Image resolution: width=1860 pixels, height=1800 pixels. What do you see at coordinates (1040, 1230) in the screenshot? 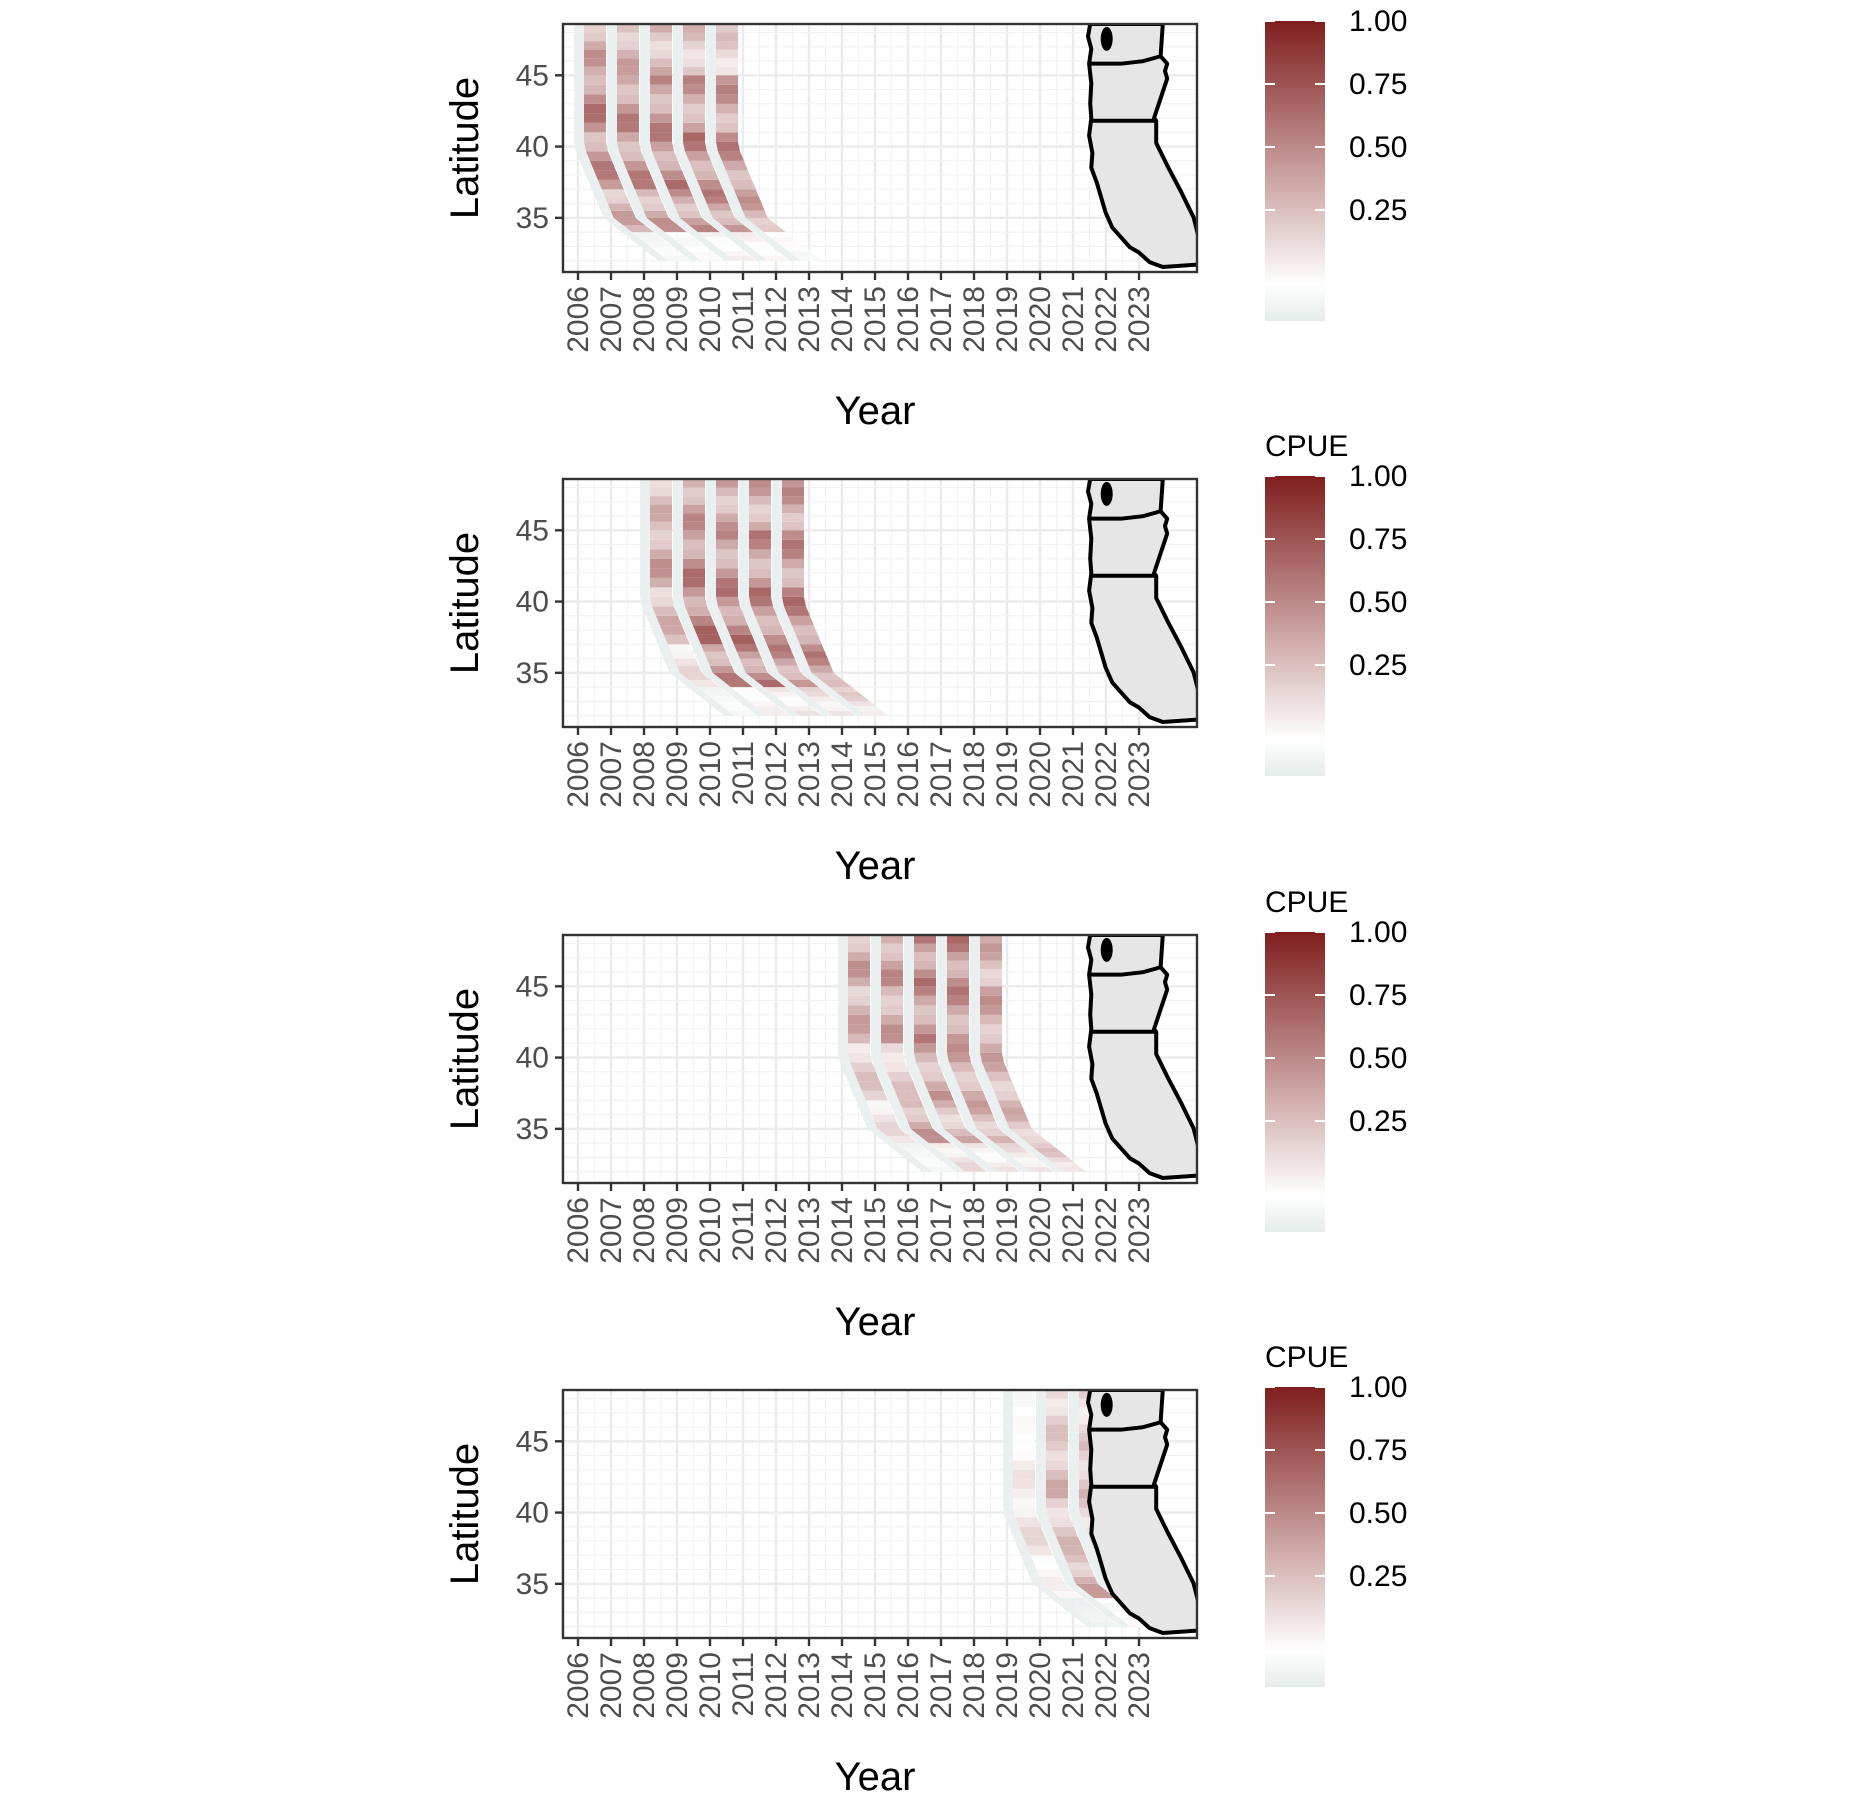
I see `x-tick-label: 2020` at bounding box center [1040, 1230].